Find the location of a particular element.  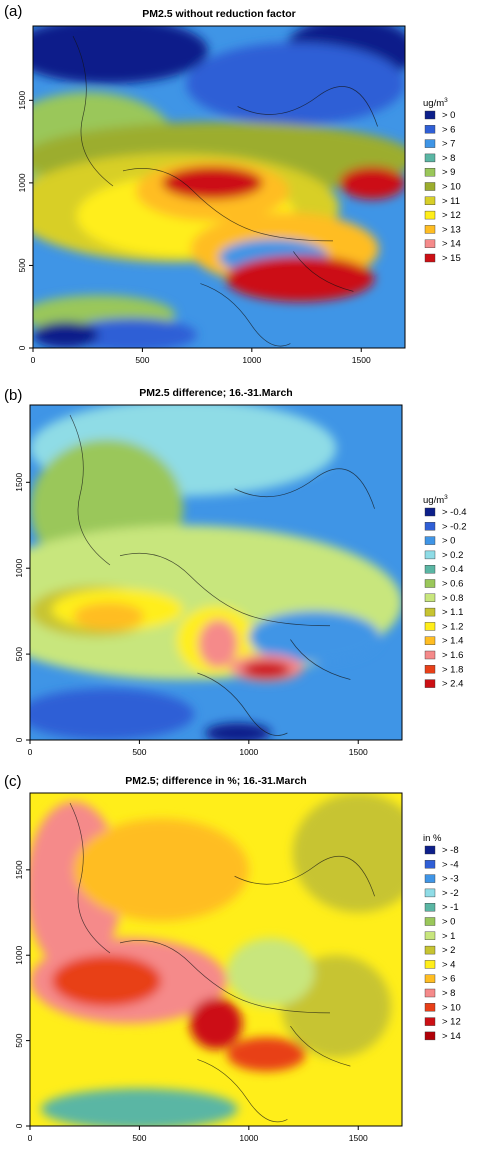

legend-label: > -2 is located at coordinates (450, 893).